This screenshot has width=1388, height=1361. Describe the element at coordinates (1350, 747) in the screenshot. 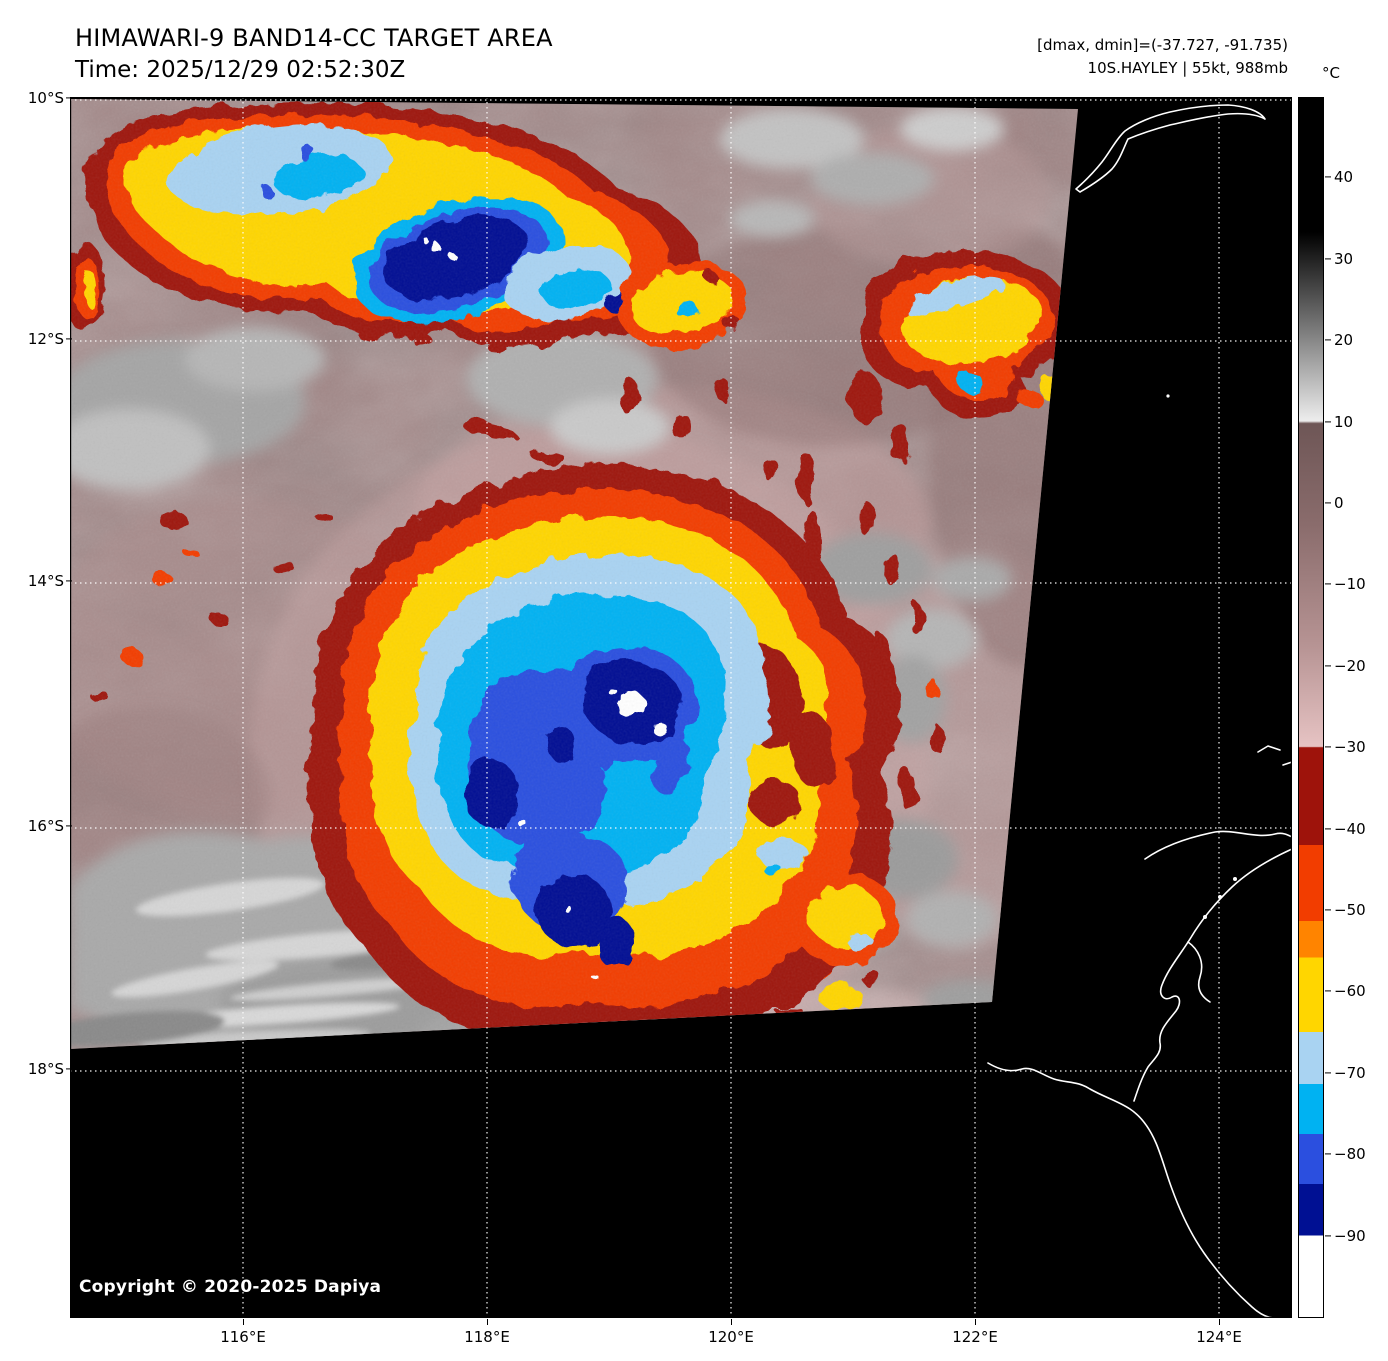

I see `colorbar-tick-label: −30` at that location.